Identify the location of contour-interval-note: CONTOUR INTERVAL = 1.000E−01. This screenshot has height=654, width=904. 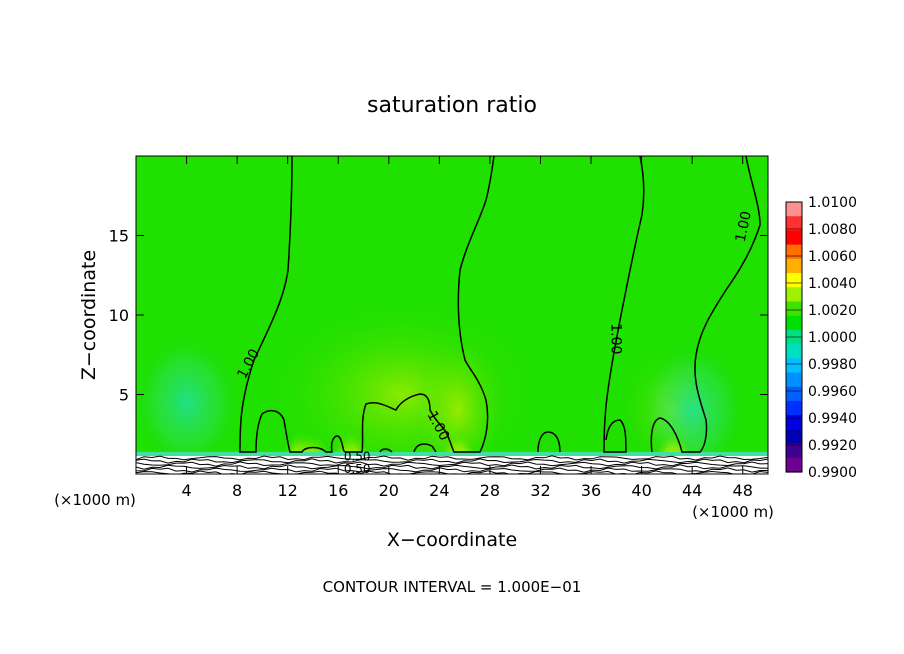
(452, 587).